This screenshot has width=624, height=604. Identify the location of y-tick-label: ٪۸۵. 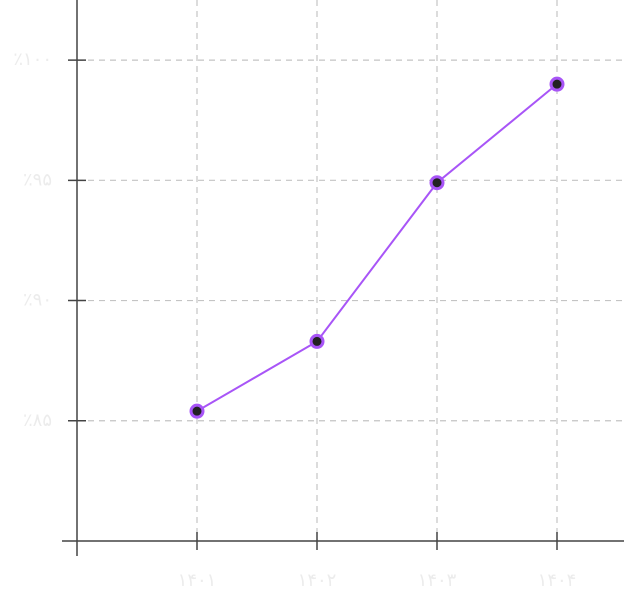
(37, 420).